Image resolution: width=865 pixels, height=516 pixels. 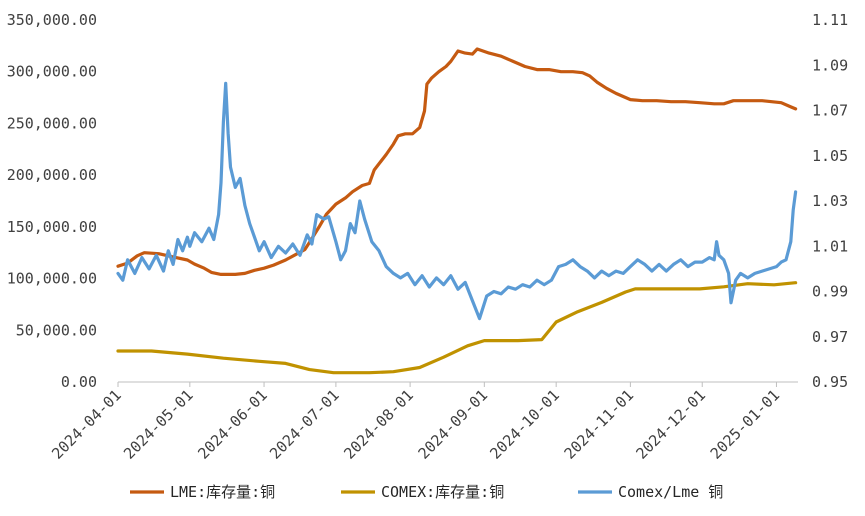 What do you see at coordinates (86, 424) in the screenshot?
I see `x-tick-label: 2024-04-01` at bounding box center [86, 424].